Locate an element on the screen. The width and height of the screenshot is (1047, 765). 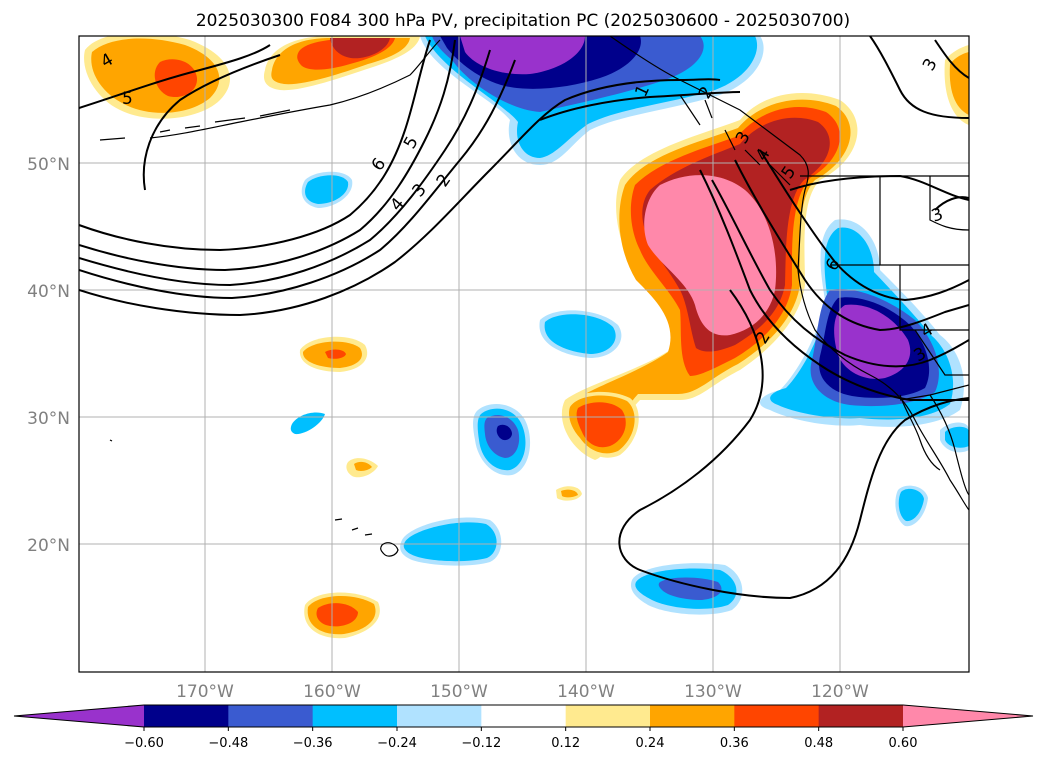
shade-s2-n is located at coordinates (504, 432).